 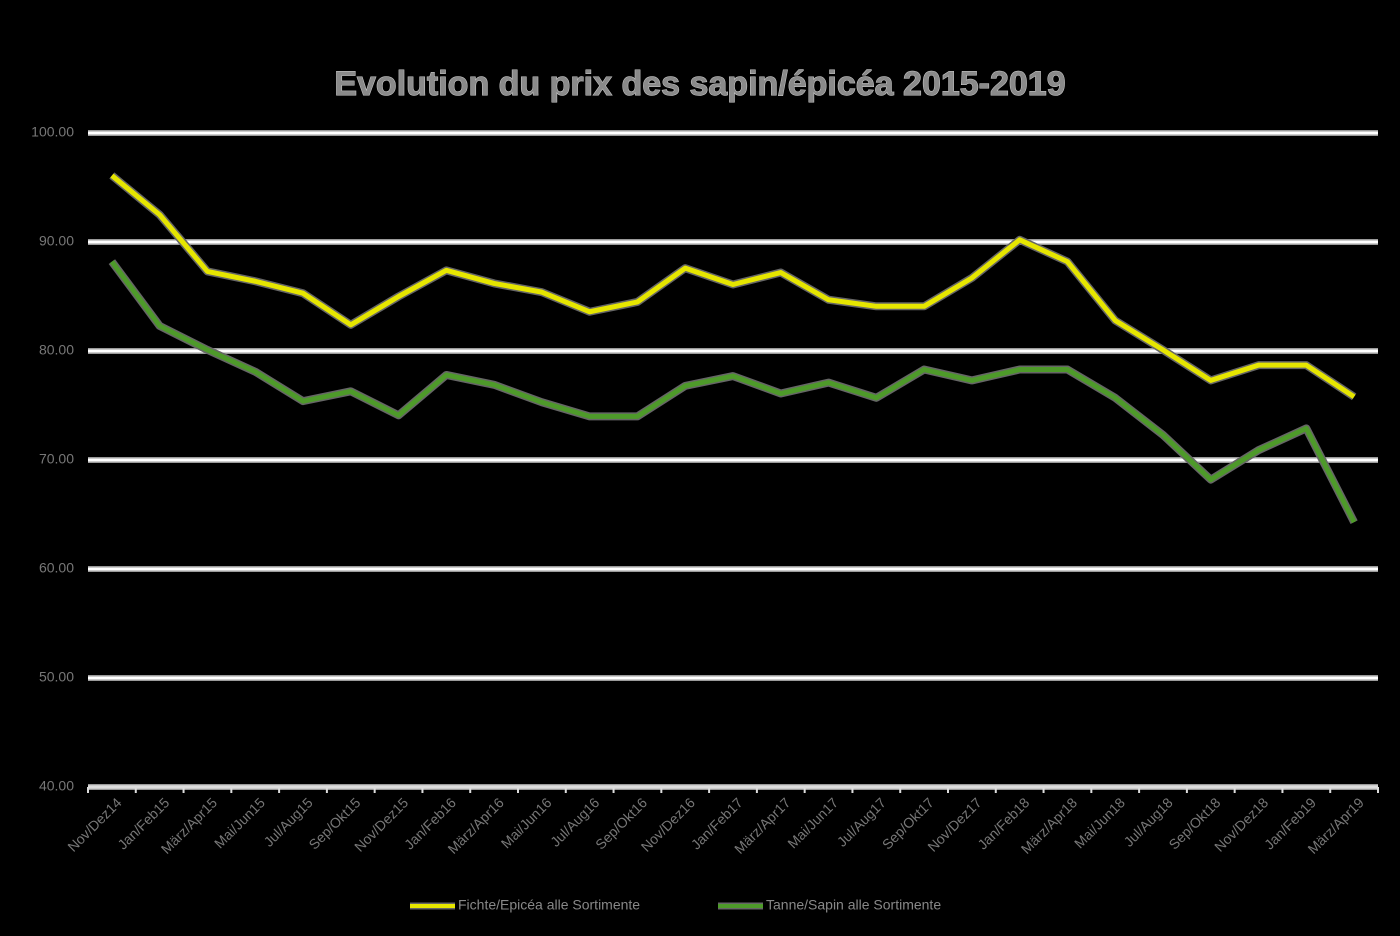 I want to click on legend-label: Fichte/Epicéa alle Sortimente, so click(x=549, y=905).